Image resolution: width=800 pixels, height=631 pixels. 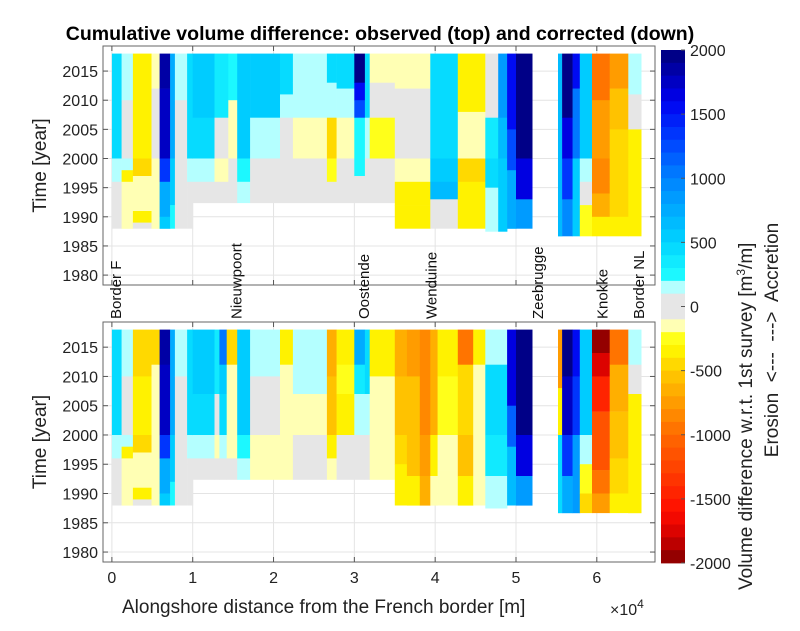 I want to click on x-tick-label: 1, so click(x=192, y=578).